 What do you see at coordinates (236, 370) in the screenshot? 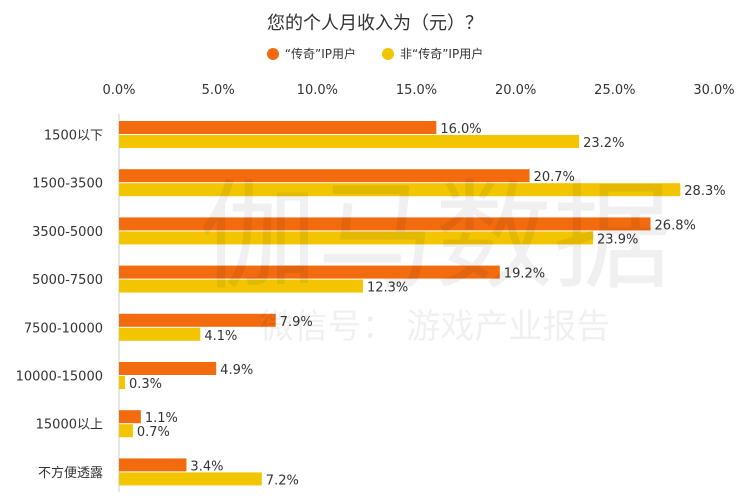
I see `data-label: 4.9%` at bounding box center [236, 370].